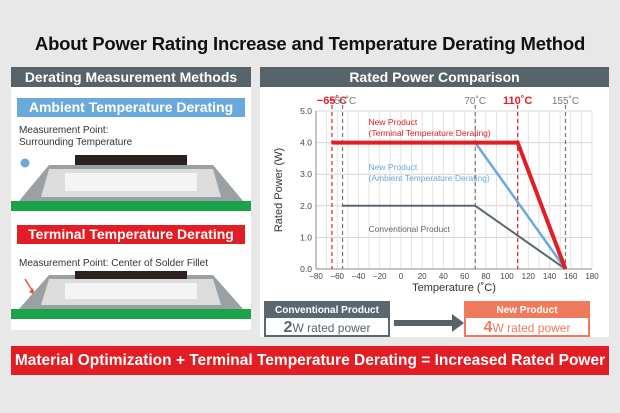 This screenshot has width=620, height=413. What do you see at coordinates (571, 276) in the screenshot?
I see `x-tick-label: 160` at bounding box center [571, 276].